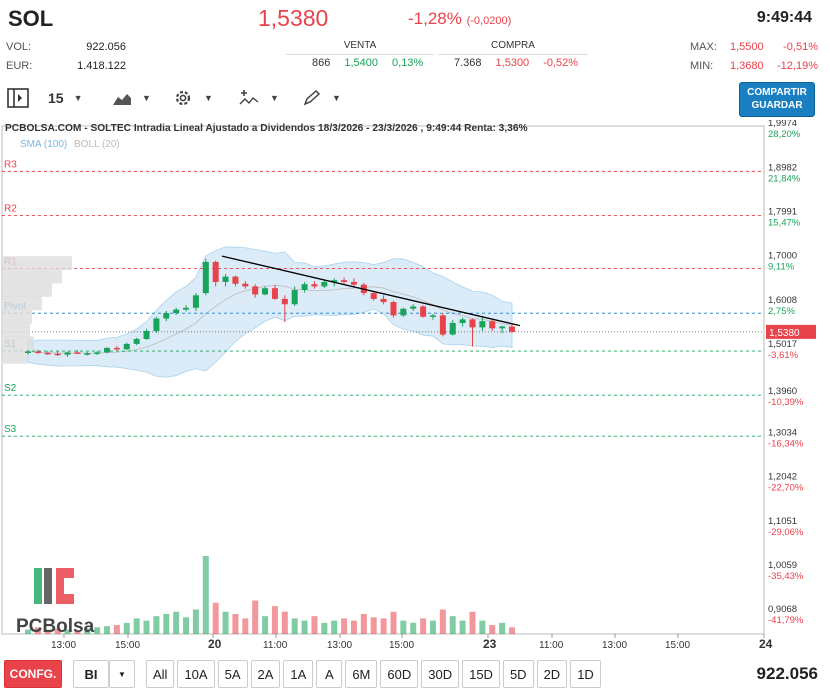 Image resolution: width=830 pixels, height=693 pixels. Describe the element at coordinates (781, 267) in the screenshot. I see `pct-tick-label: 9,11%` at that location.